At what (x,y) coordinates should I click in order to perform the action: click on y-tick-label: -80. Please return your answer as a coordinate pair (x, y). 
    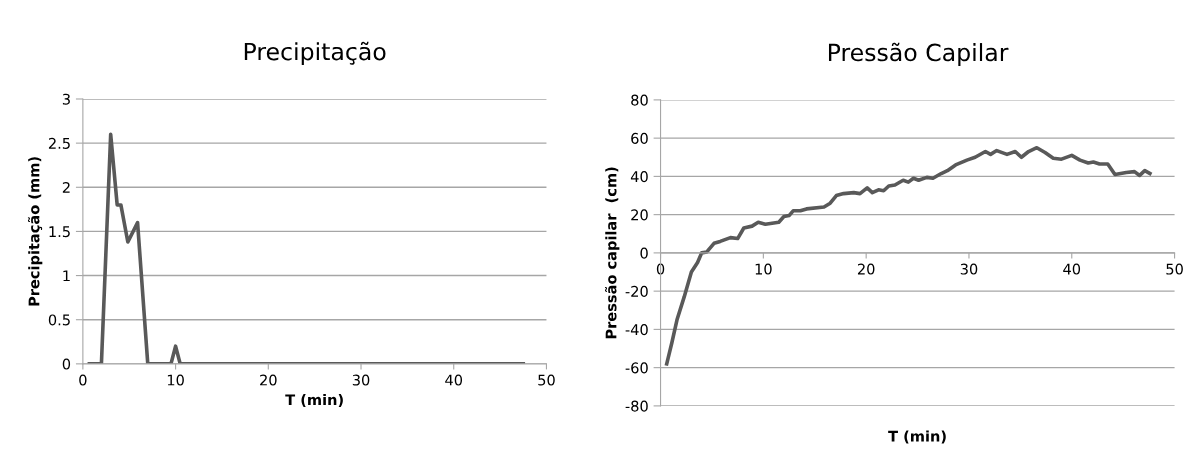
    Looking at the image, I should click on (636, 406).